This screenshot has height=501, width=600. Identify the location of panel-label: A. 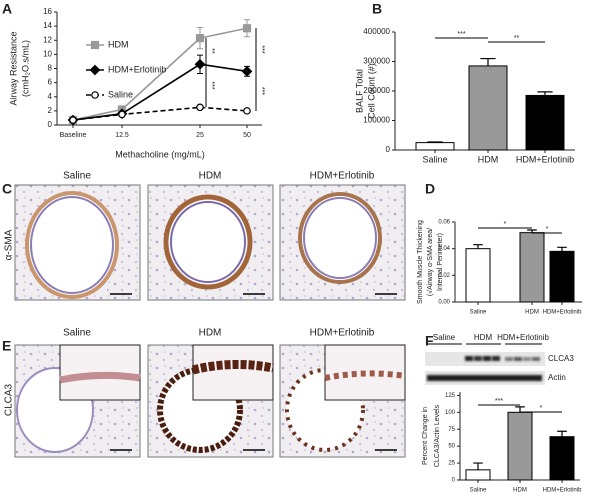
(7, 9).